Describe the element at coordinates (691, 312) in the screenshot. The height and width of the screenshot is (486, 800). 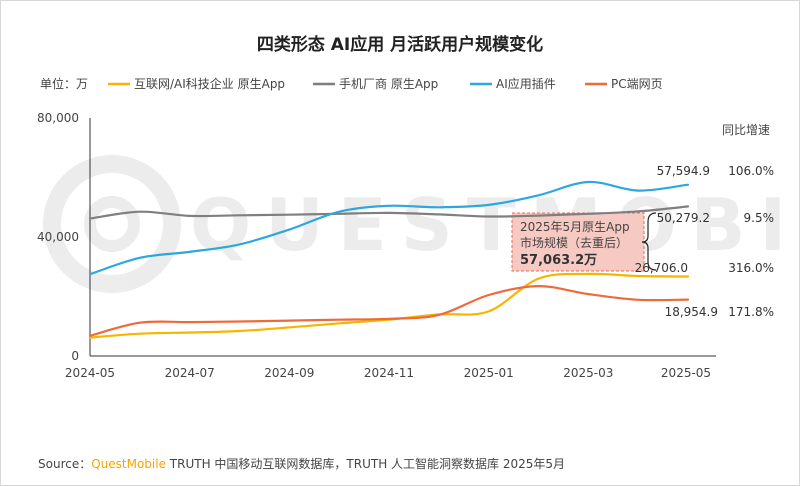
I see `end-value-label: 18,954.9` at that location.